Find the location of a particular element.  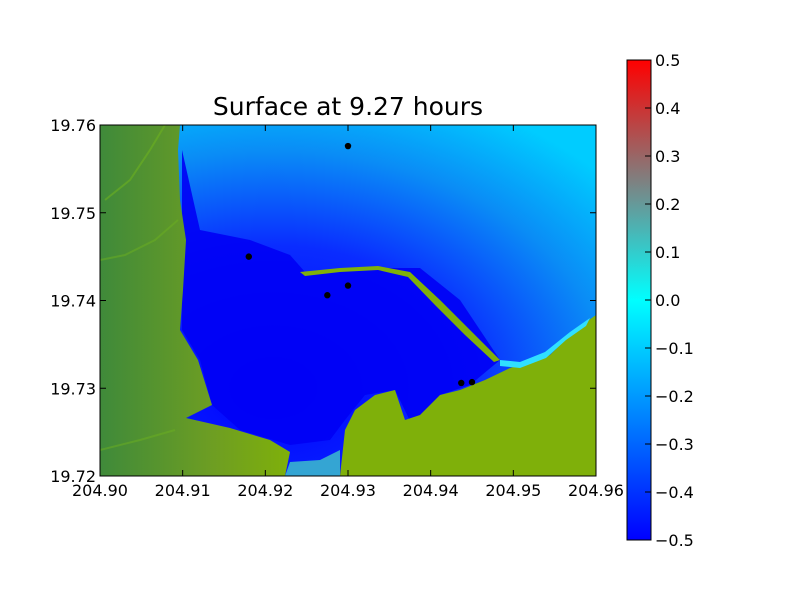

y-tick-label: 19.74 is located at coordinates (73, 301).